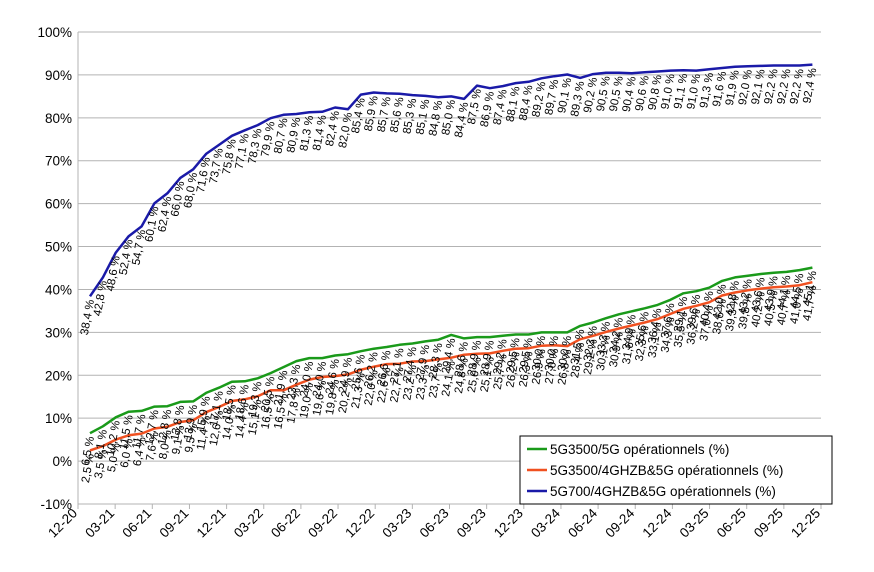 This screenshot has width=874, height=572. Describe the element at coordinates (619, 522) in the screenshot. I see `x-tick-label: 09-24` at that location.